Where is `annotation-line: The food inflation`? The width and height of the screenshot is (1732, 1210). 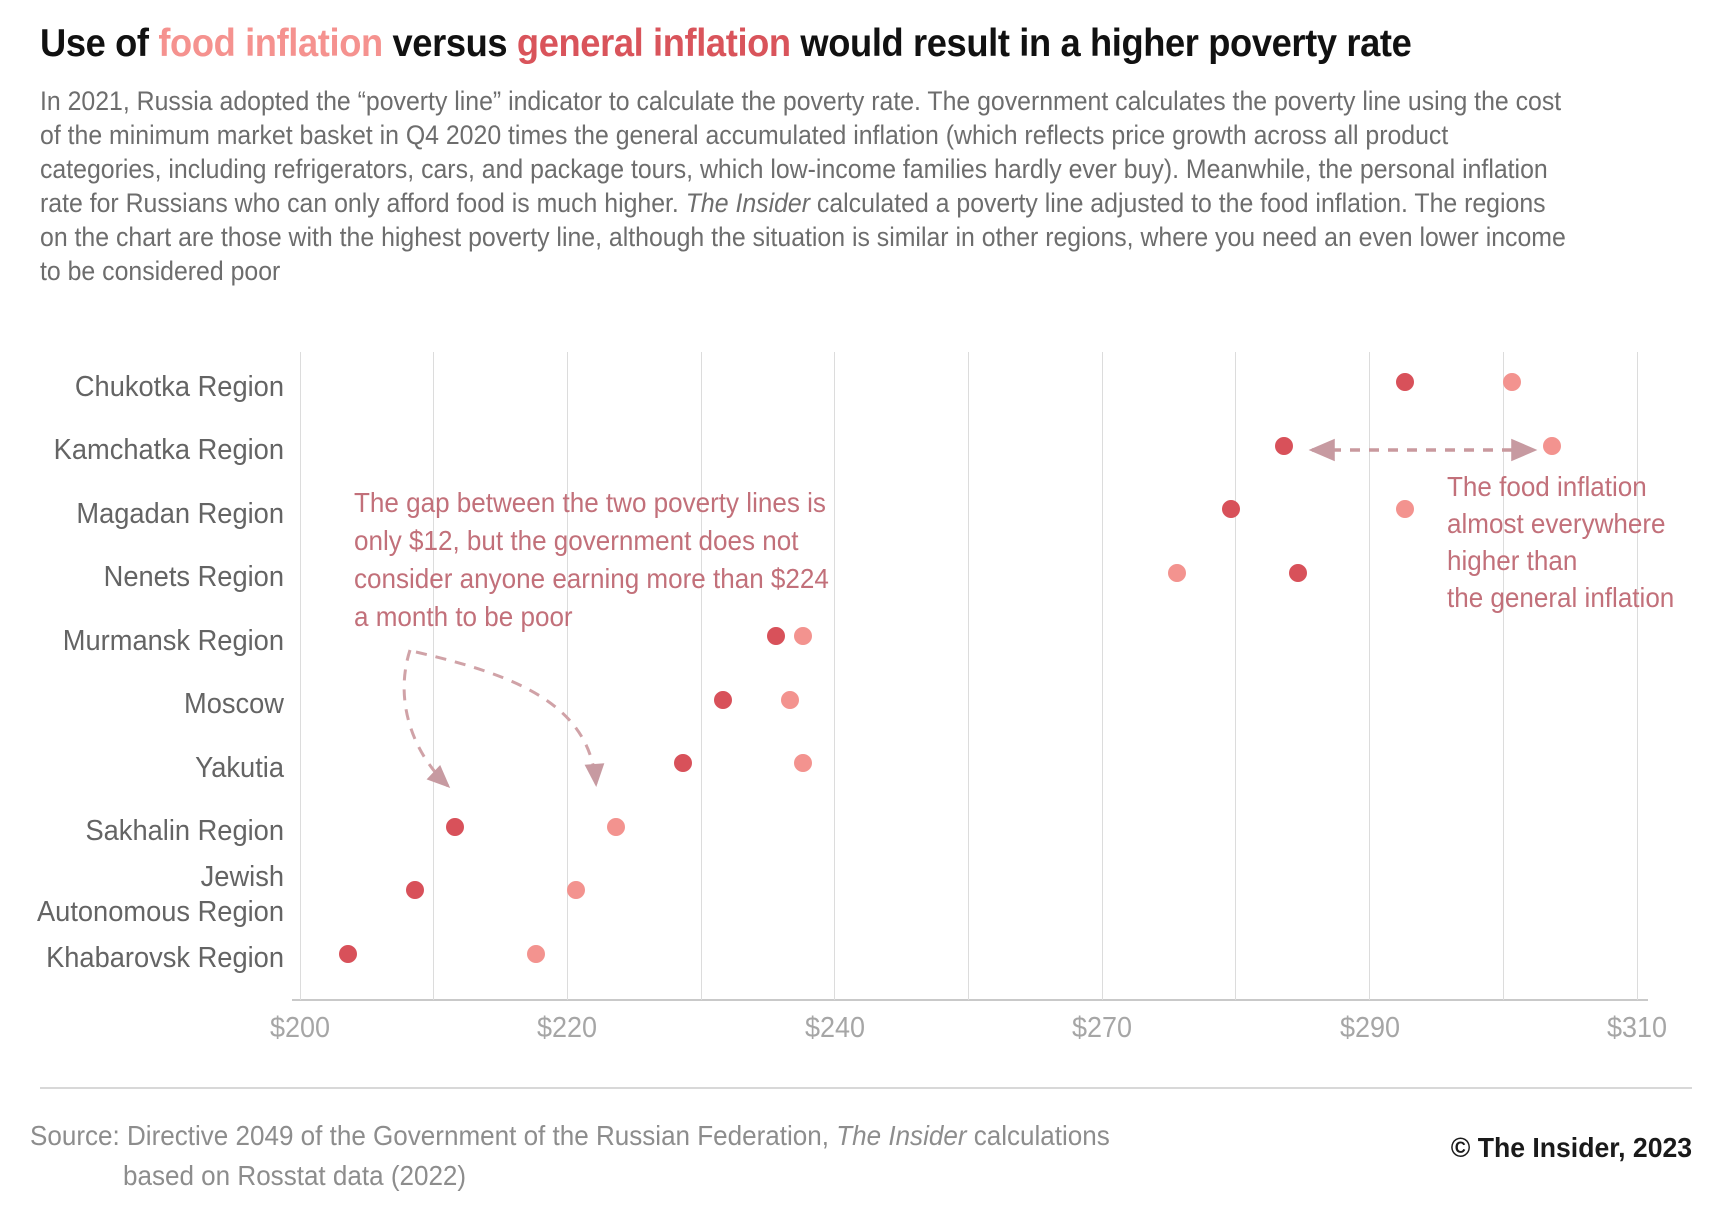
annotation-line: The food inflation is located at coordinates (1547, 486).